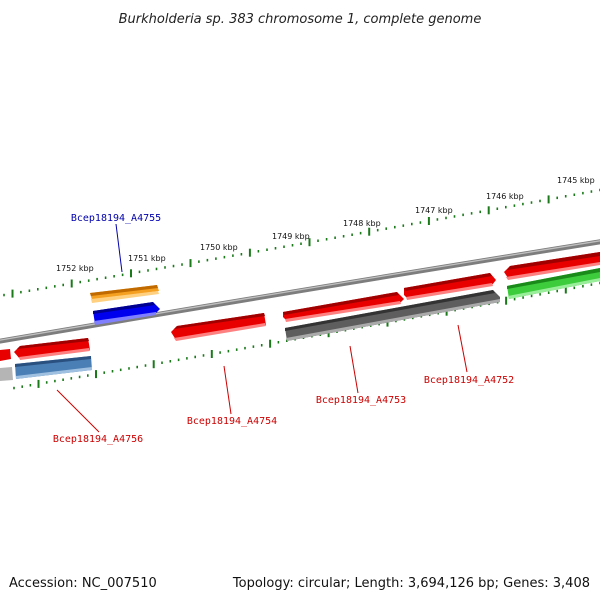 This screenshot has height=600, width=600. I want to click on ruler-label-1750: 1750 kbp, so click(219, 247).